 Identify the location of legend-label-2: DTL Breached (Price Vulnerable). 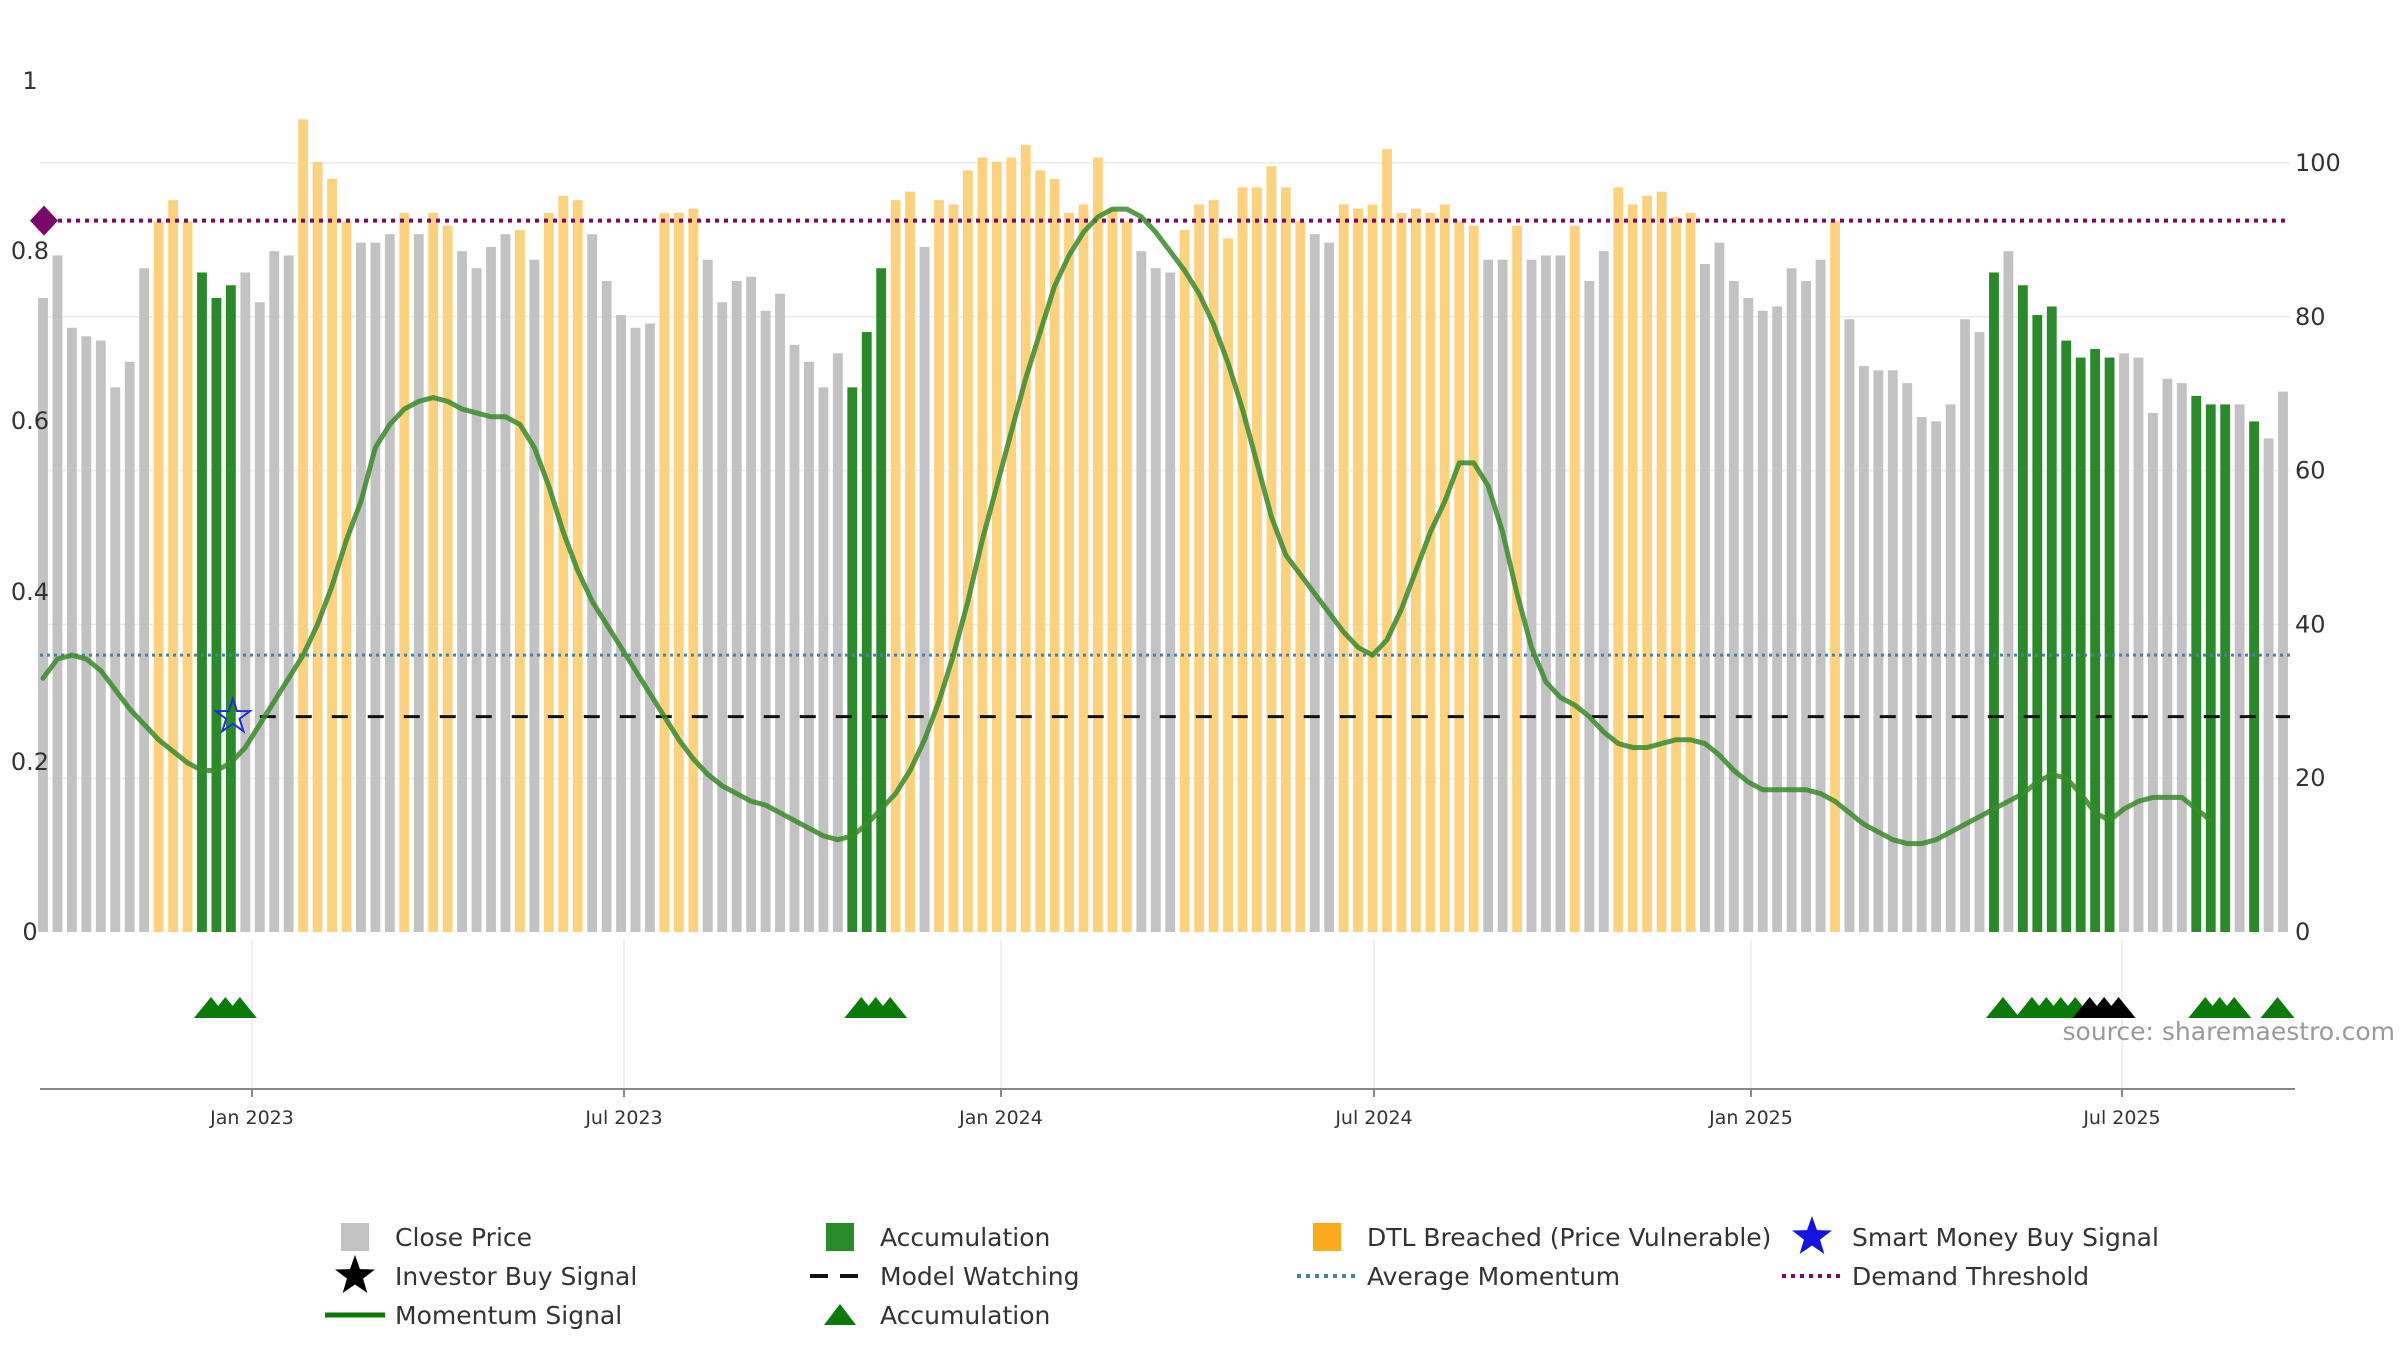
(1569, 1237).